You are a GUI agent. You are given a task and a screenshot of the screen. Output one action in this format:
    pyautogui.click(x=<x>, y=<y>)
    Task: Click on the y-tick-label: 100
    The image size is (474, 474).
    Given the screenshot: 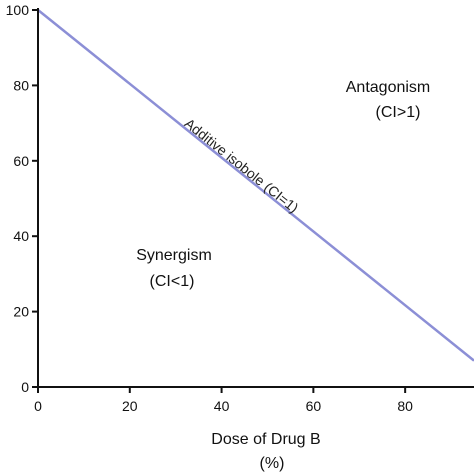 What is the action you would take?
    pyautogui.click(x=18, y=10)
    